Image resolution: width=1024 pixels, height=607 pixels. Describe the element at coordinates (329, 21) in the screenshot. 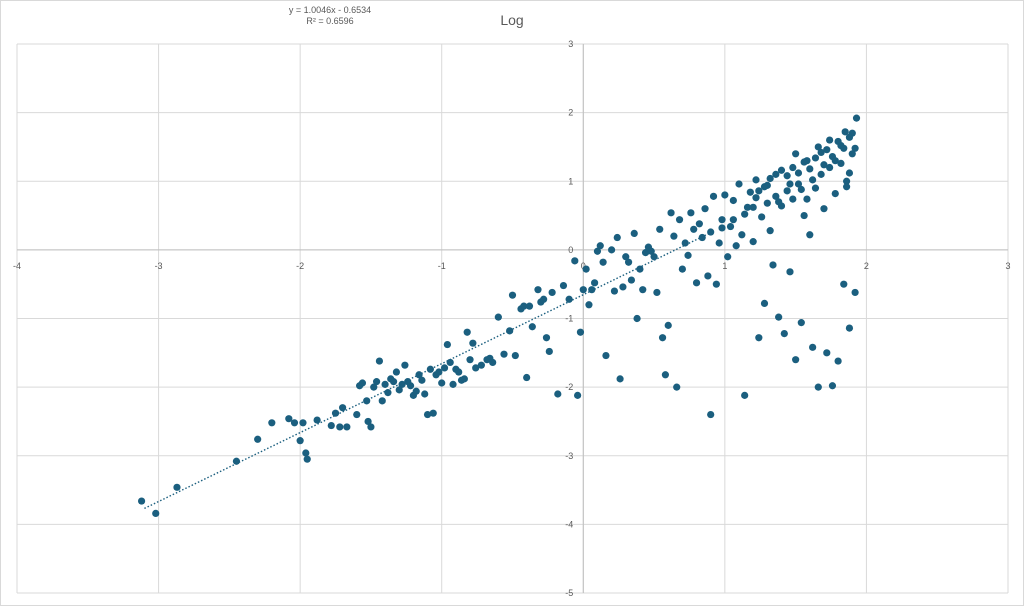

I see `trendline-r-squared: R² = 0.6596` at that location.